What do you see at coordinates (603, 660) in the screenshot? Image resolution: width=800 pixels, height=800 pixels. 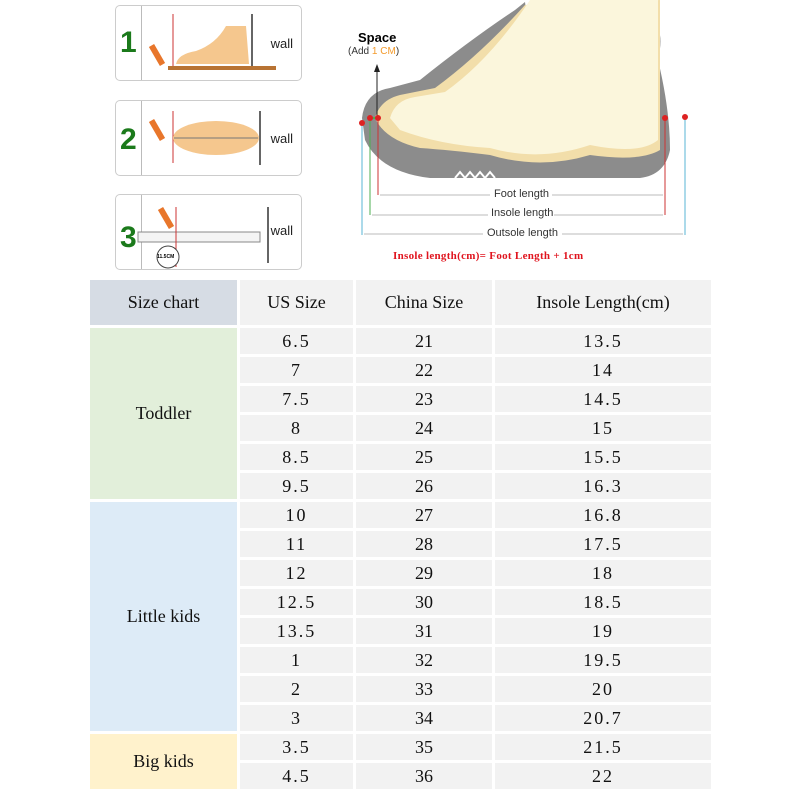 I see `insole-length-cell: 19.5` at bounding box center [603, 660].